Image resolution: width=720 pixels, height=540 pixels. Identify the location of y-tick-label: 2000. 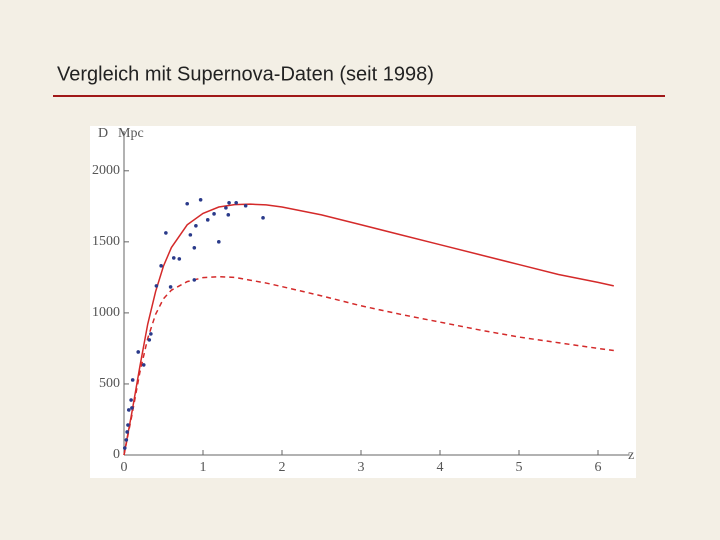
(106, 170).